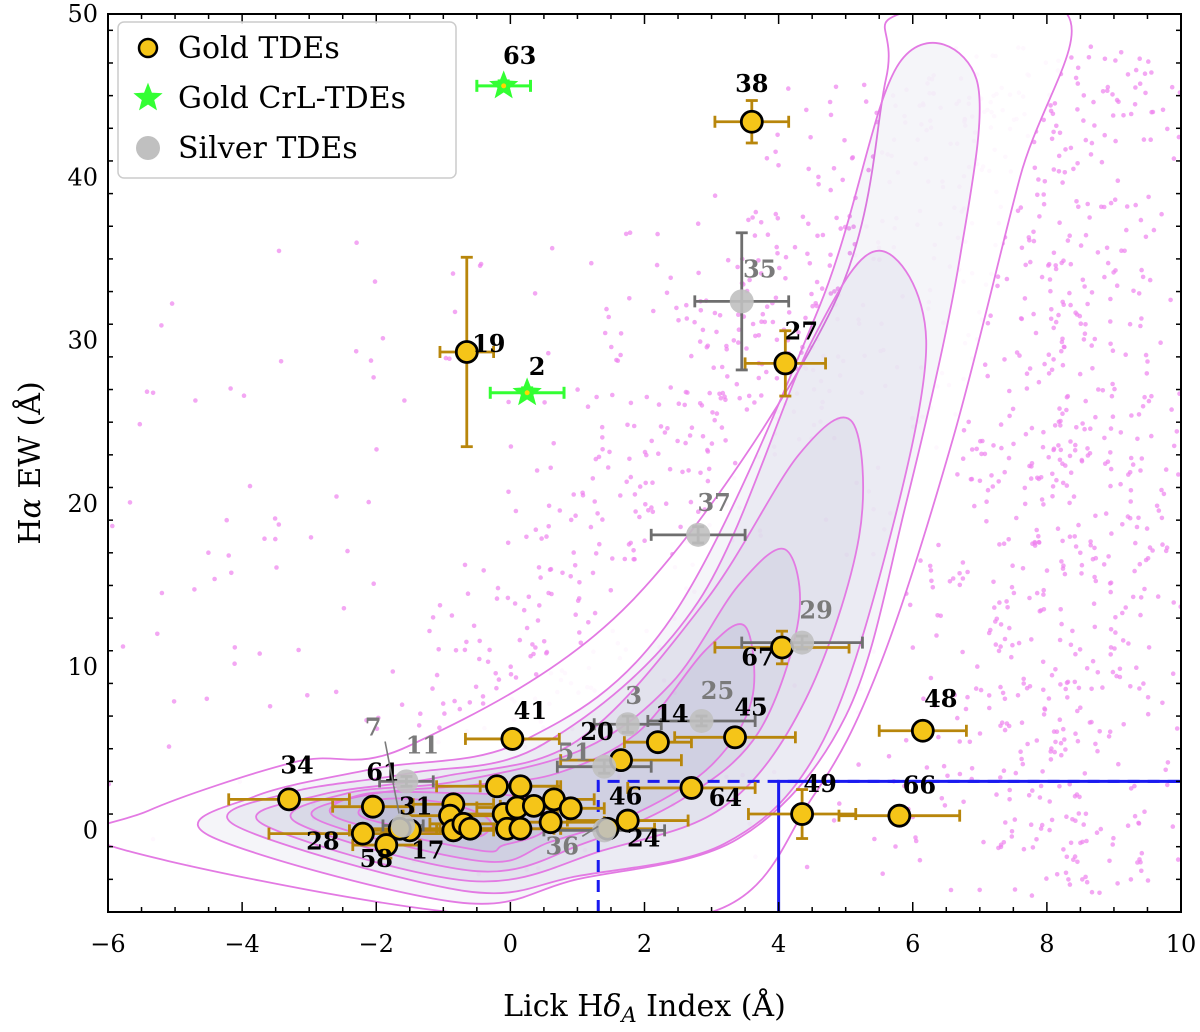  What do you see at coordinates (802, 642) in the screenshot?
I see `silver-tde-marker` at bounding box center [802, 642].